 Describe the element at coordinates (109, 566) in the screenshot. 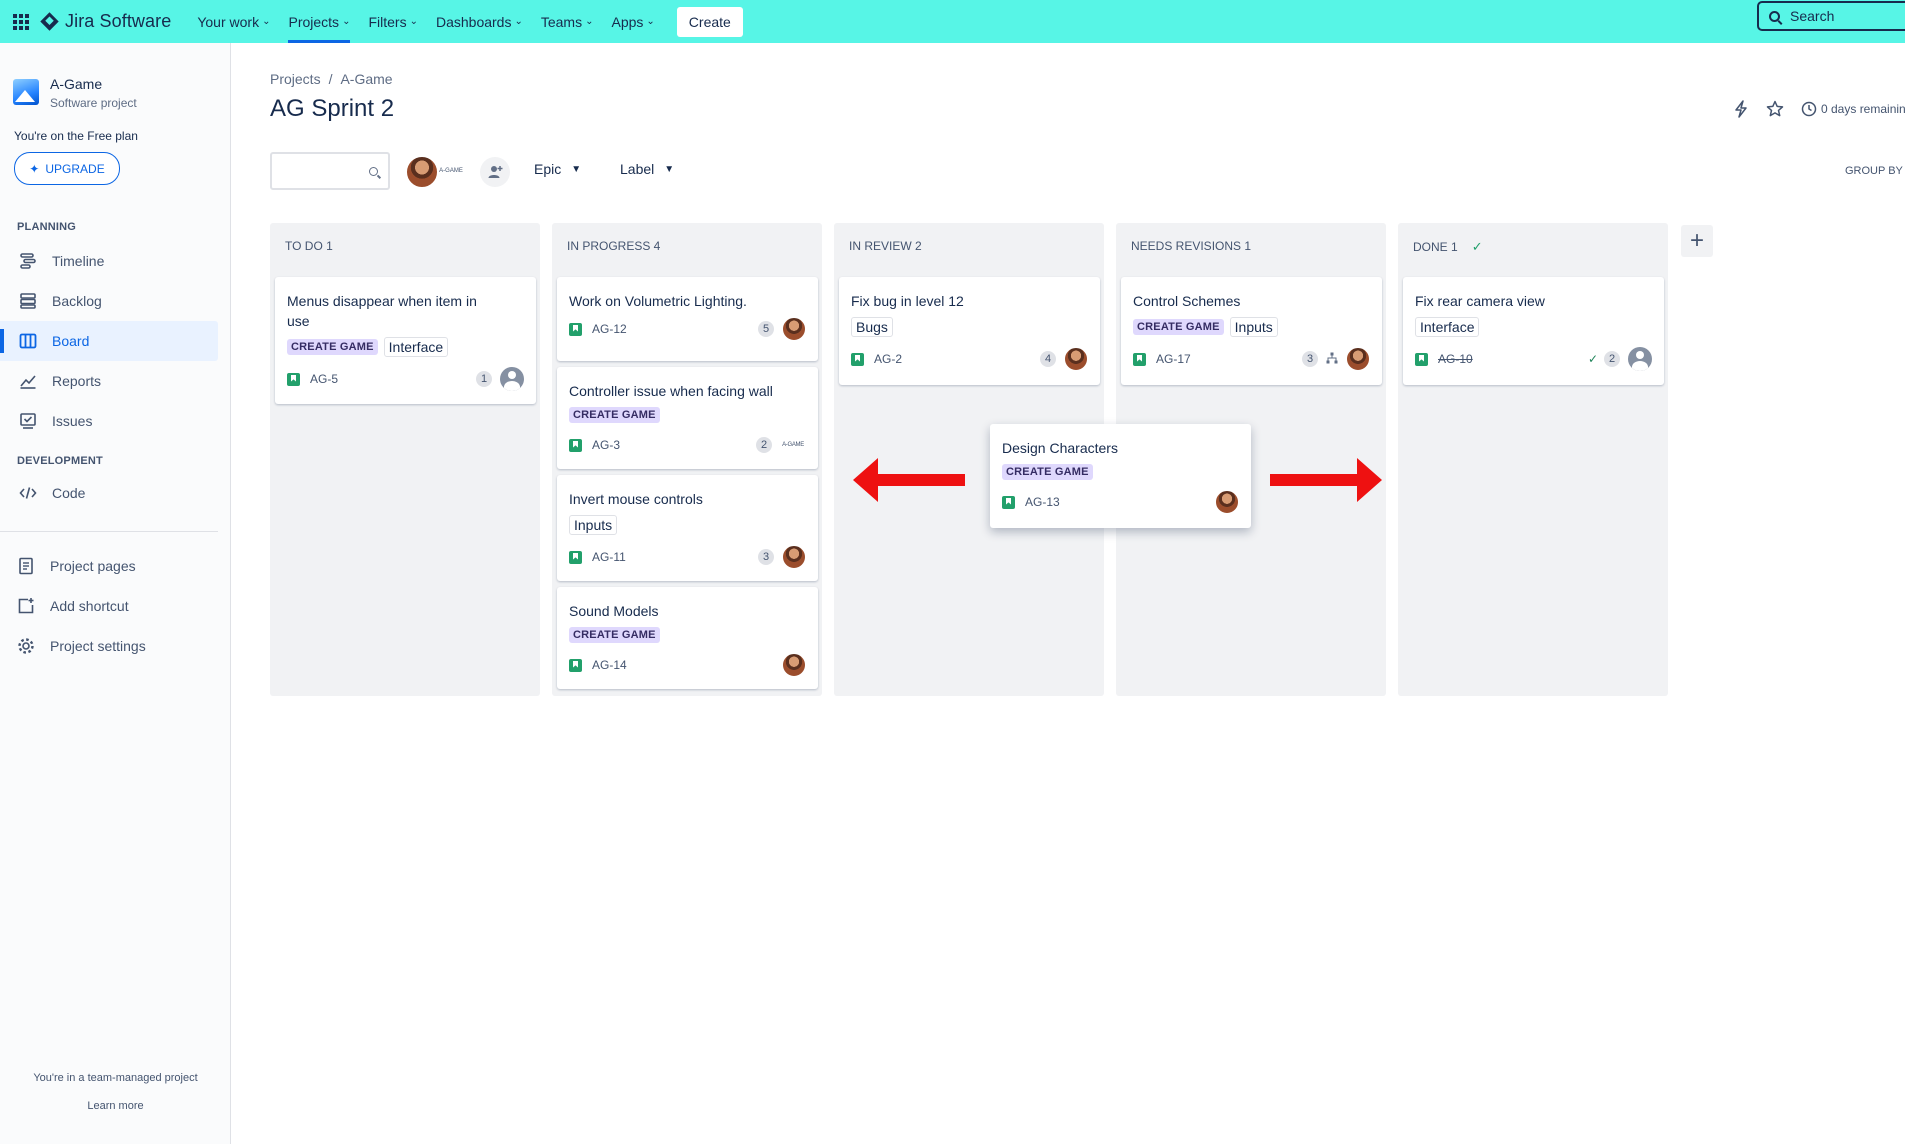

I see `sidebar-item-project-pages: Project pages` at that location.